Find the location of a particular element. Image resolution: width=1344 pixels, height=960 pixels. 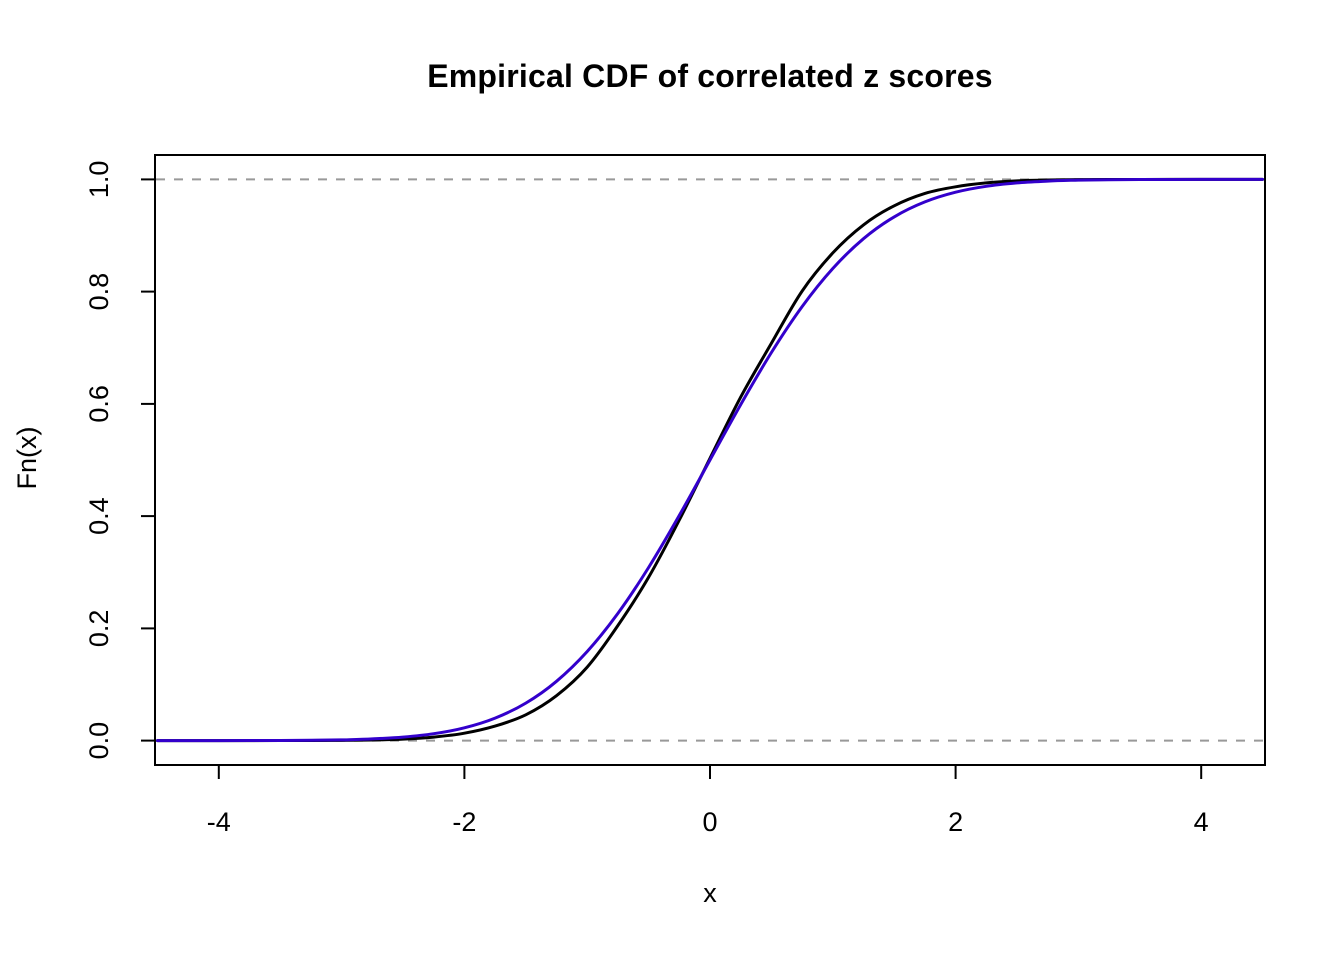

x-axis-label: x is located at coordinates (710, 893).